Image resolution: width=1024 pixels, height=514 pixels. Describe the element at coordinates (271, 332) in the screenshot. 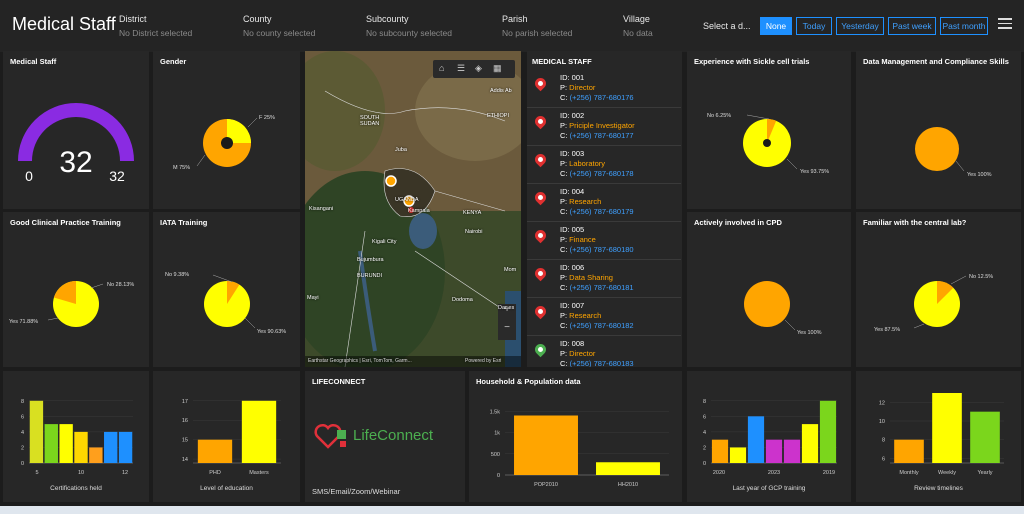

I see `pie-label: Yes 90.63%` at that location.